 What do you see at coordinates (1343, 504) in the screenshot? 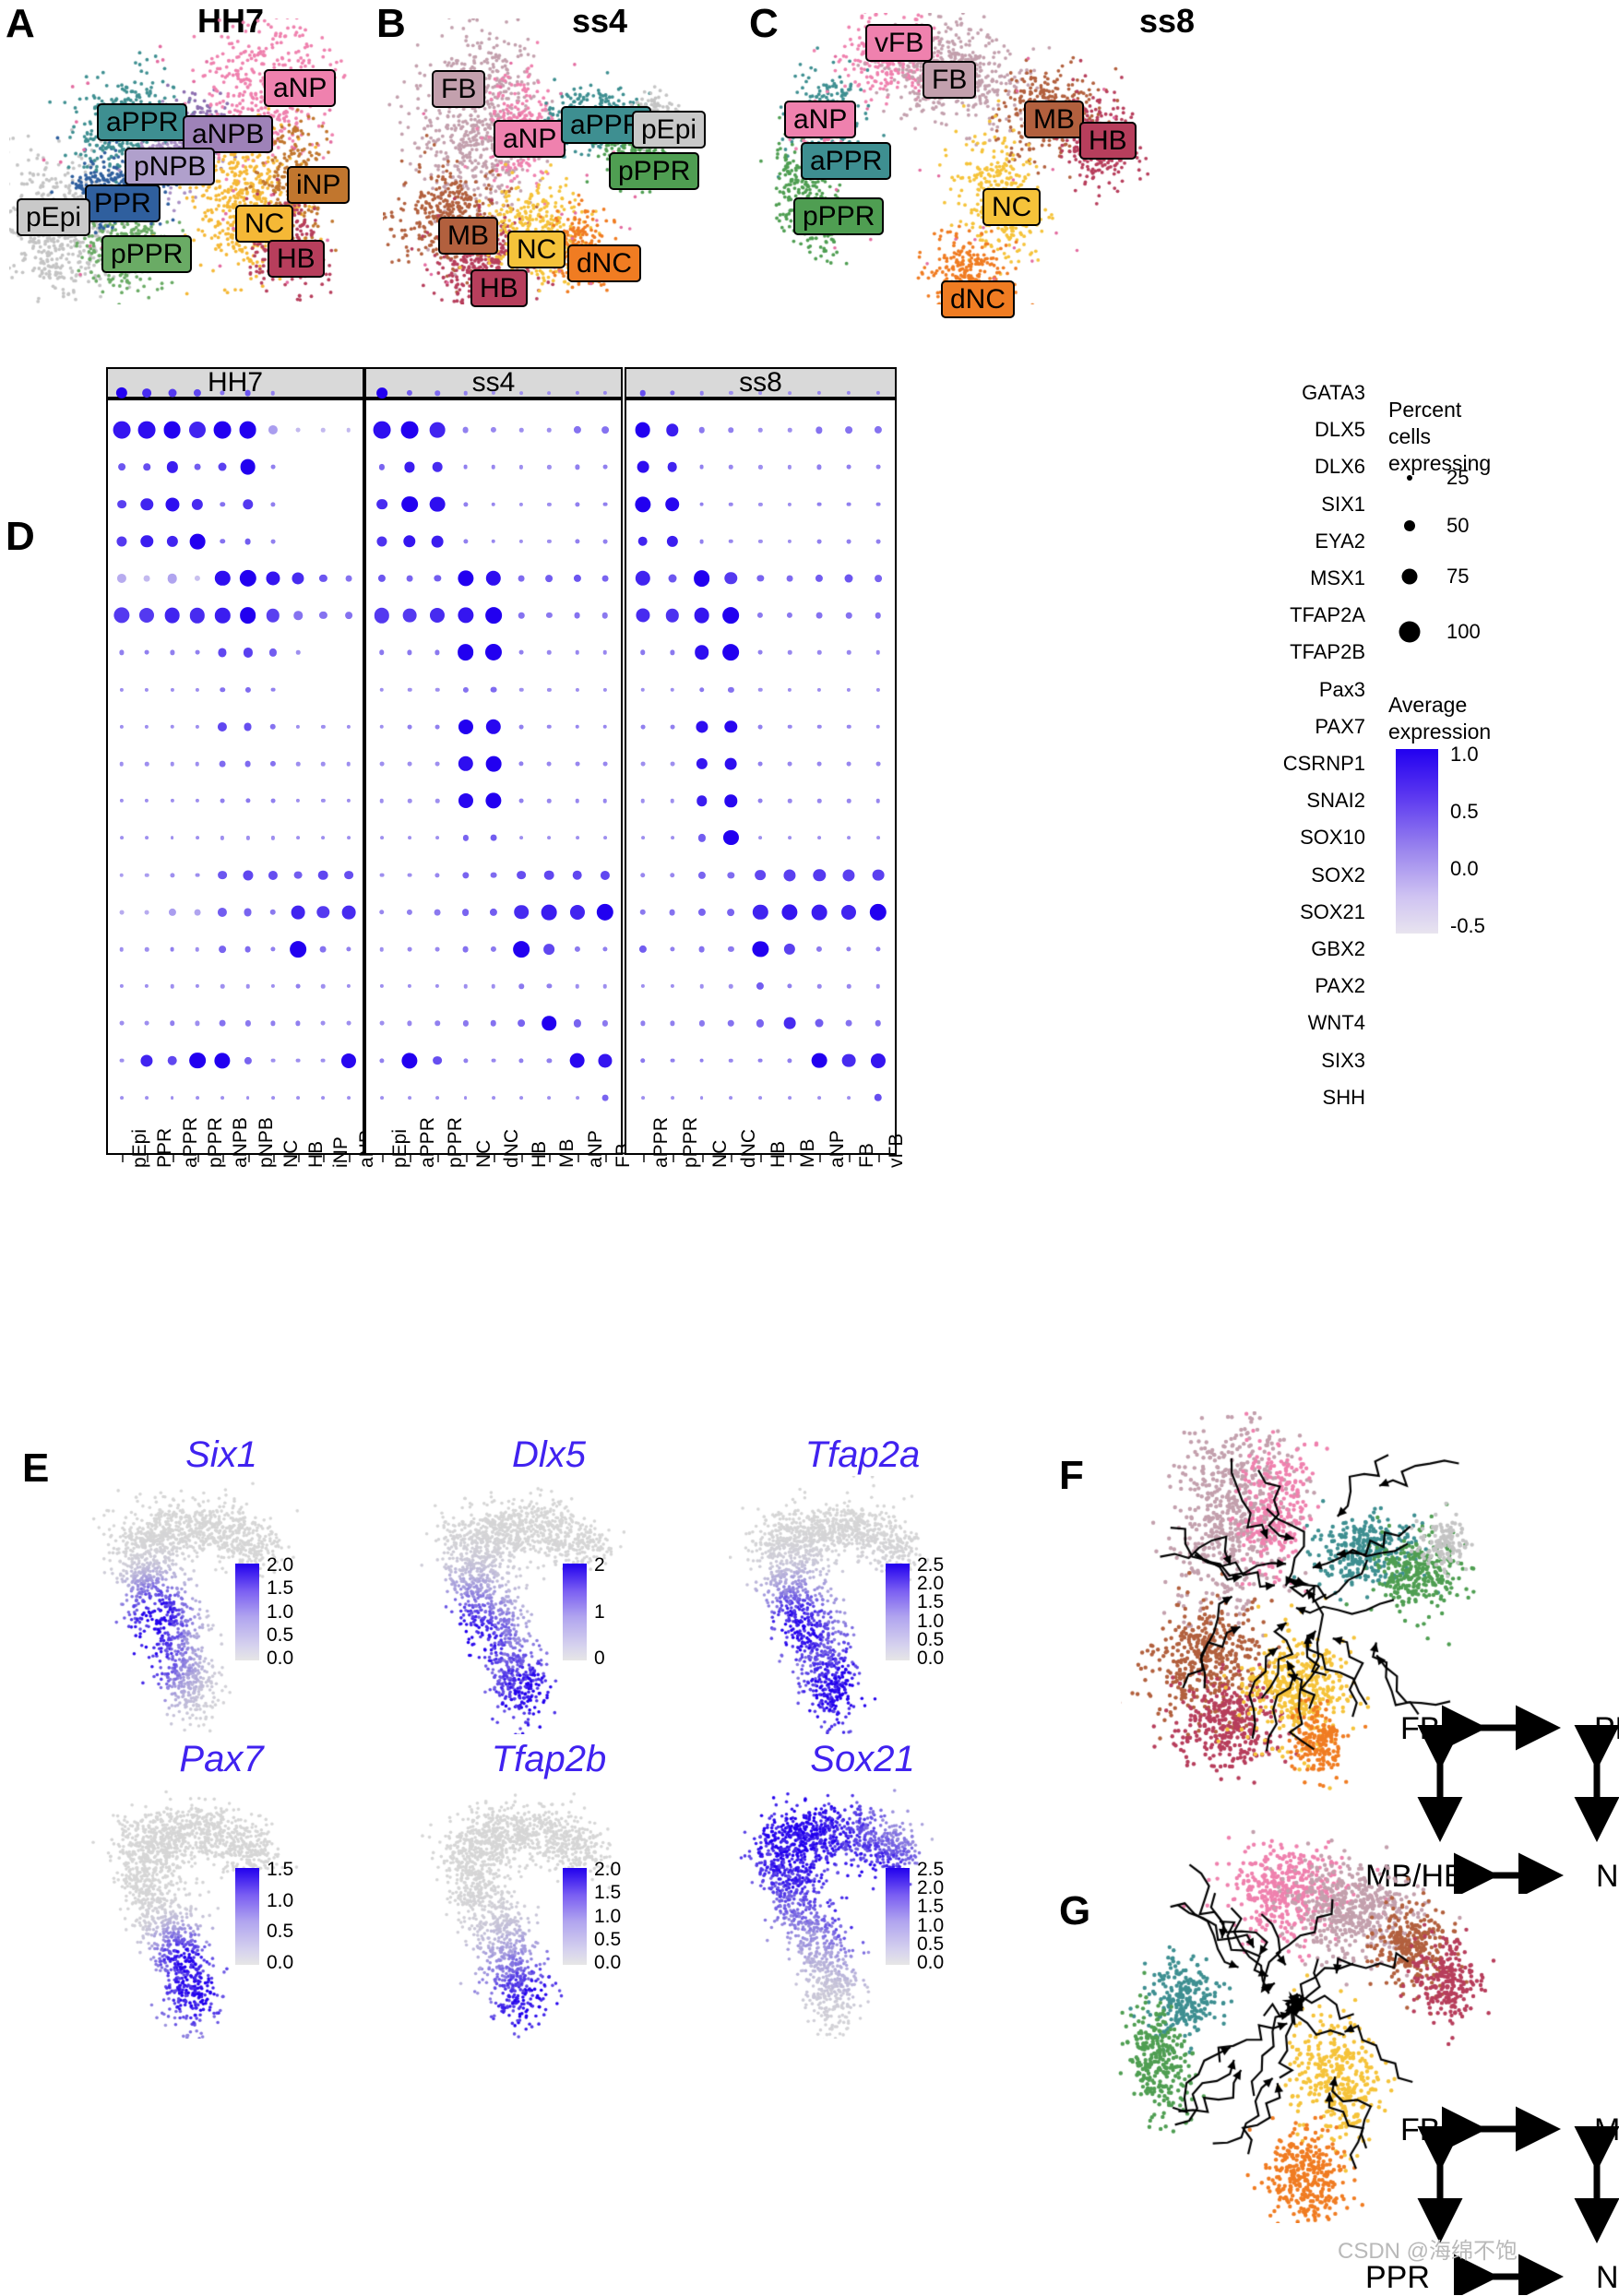
I see `dotplot-gene-label: SIX1` at bounding box center [1343, 504].